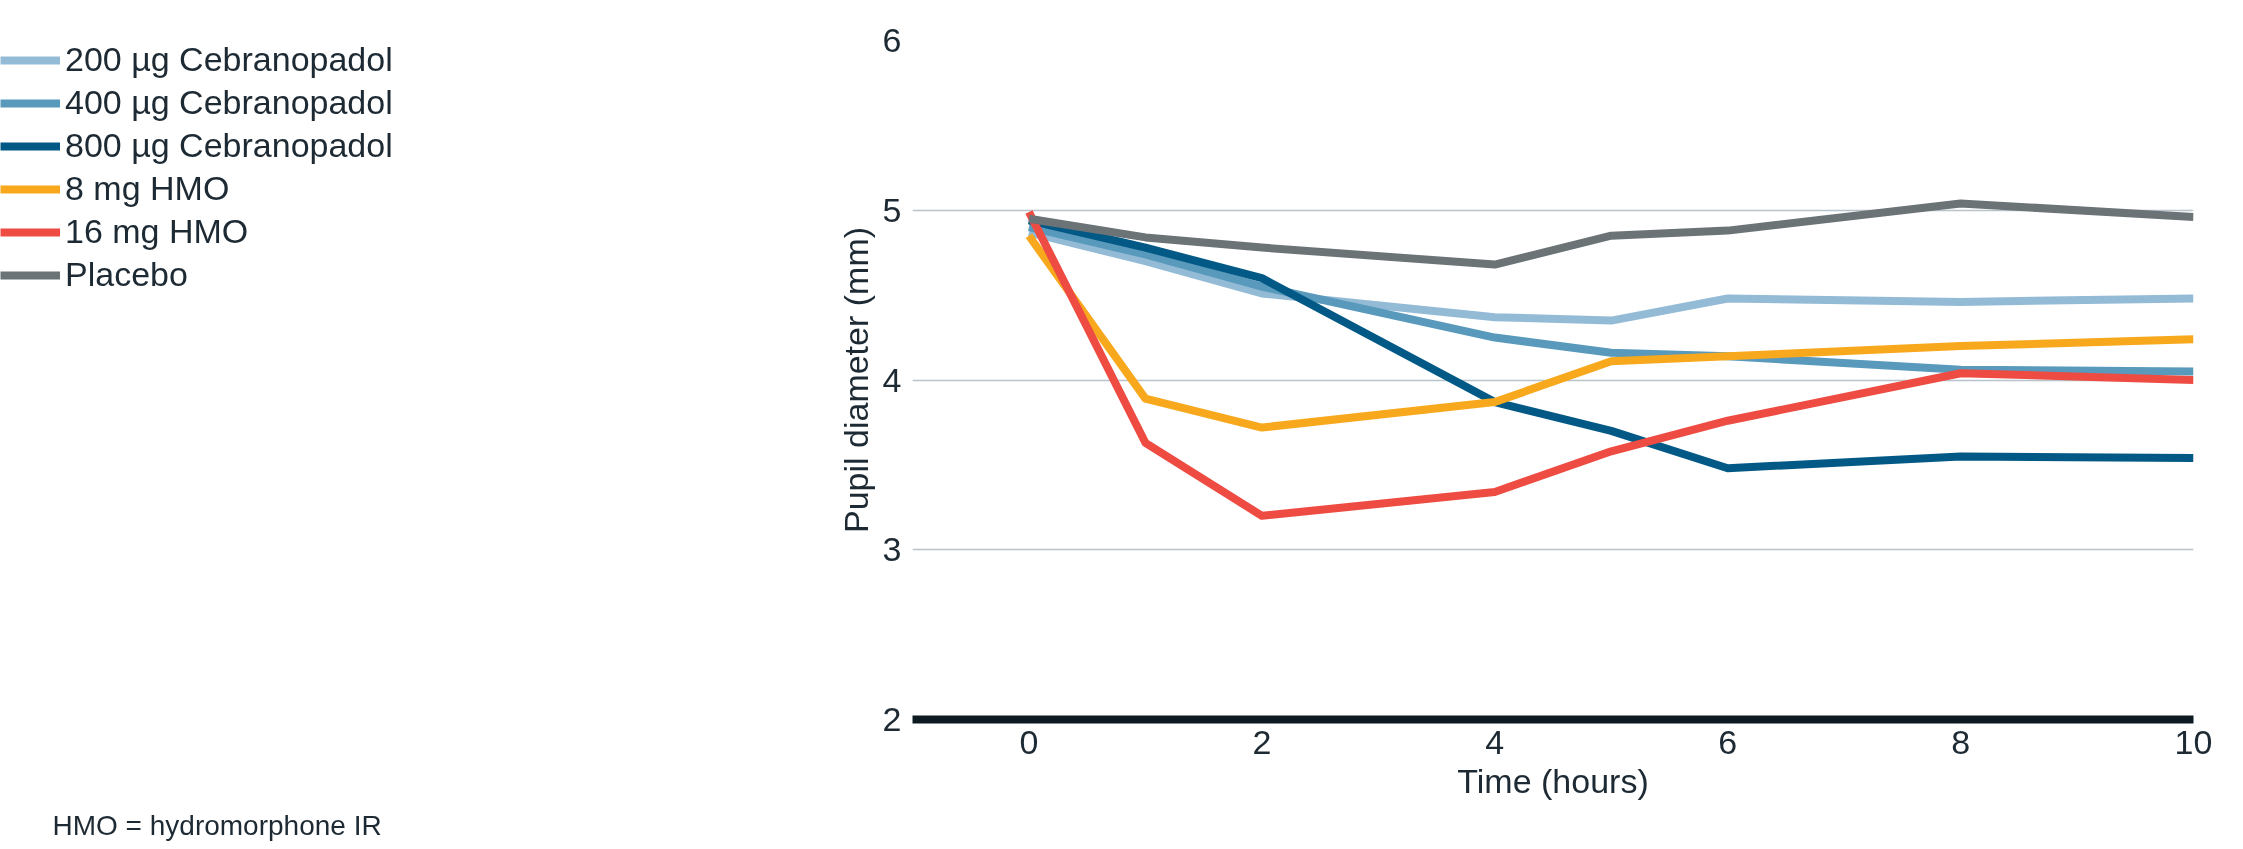 The width and height of the screenshot is (2243, 849). I want to click on x-tick-label: 0, so click(1029, 741).